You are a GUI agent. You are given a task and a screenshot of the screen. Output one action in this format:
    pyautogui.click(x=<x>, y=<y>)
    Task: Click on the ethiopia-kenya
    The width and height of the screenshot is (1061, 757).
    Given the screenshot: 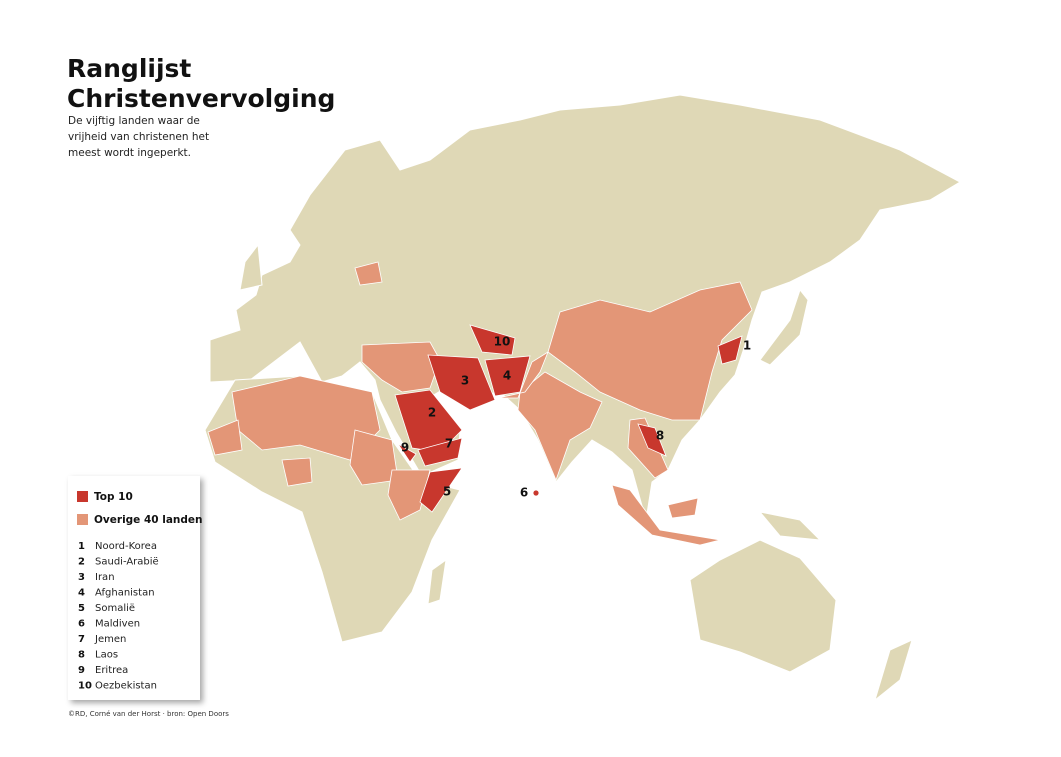 What is the action you would take?
    pyautogui.click(x=409, y=495)
    